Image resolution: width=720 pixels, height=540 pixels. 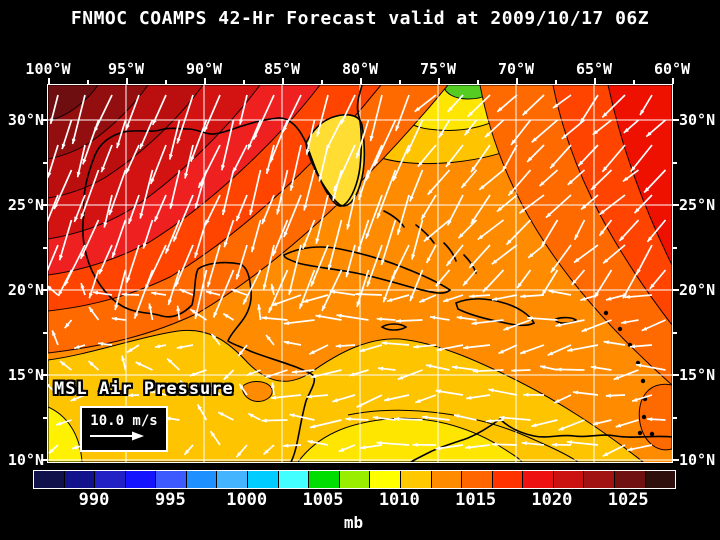 What do you see at coordinates (335, 160) in the screenshot?
I see `coastline-florida` at bounding box center [335, 160].